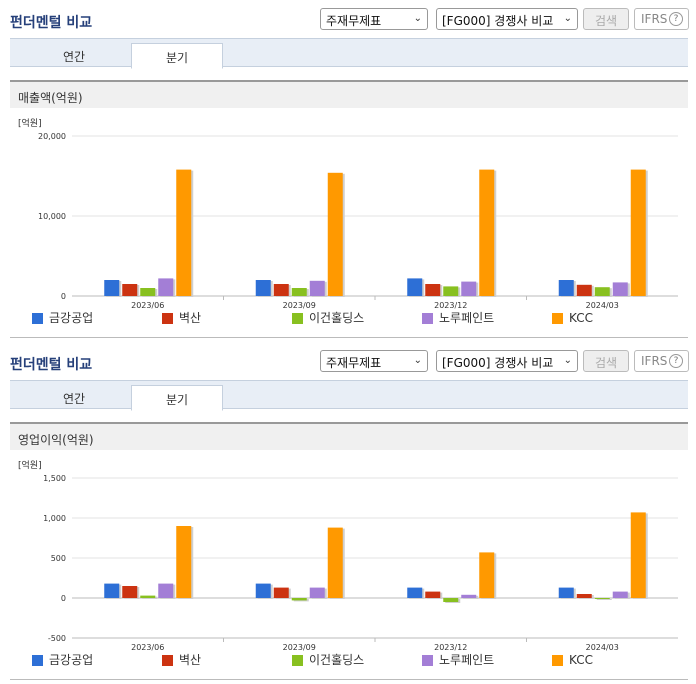 The height and width of the screenshot is (684, 696). What do you see at coordinates (52, 216) in the screenshot?
I see `y-tick-label: 10,000` at bounding box center [52, 216].